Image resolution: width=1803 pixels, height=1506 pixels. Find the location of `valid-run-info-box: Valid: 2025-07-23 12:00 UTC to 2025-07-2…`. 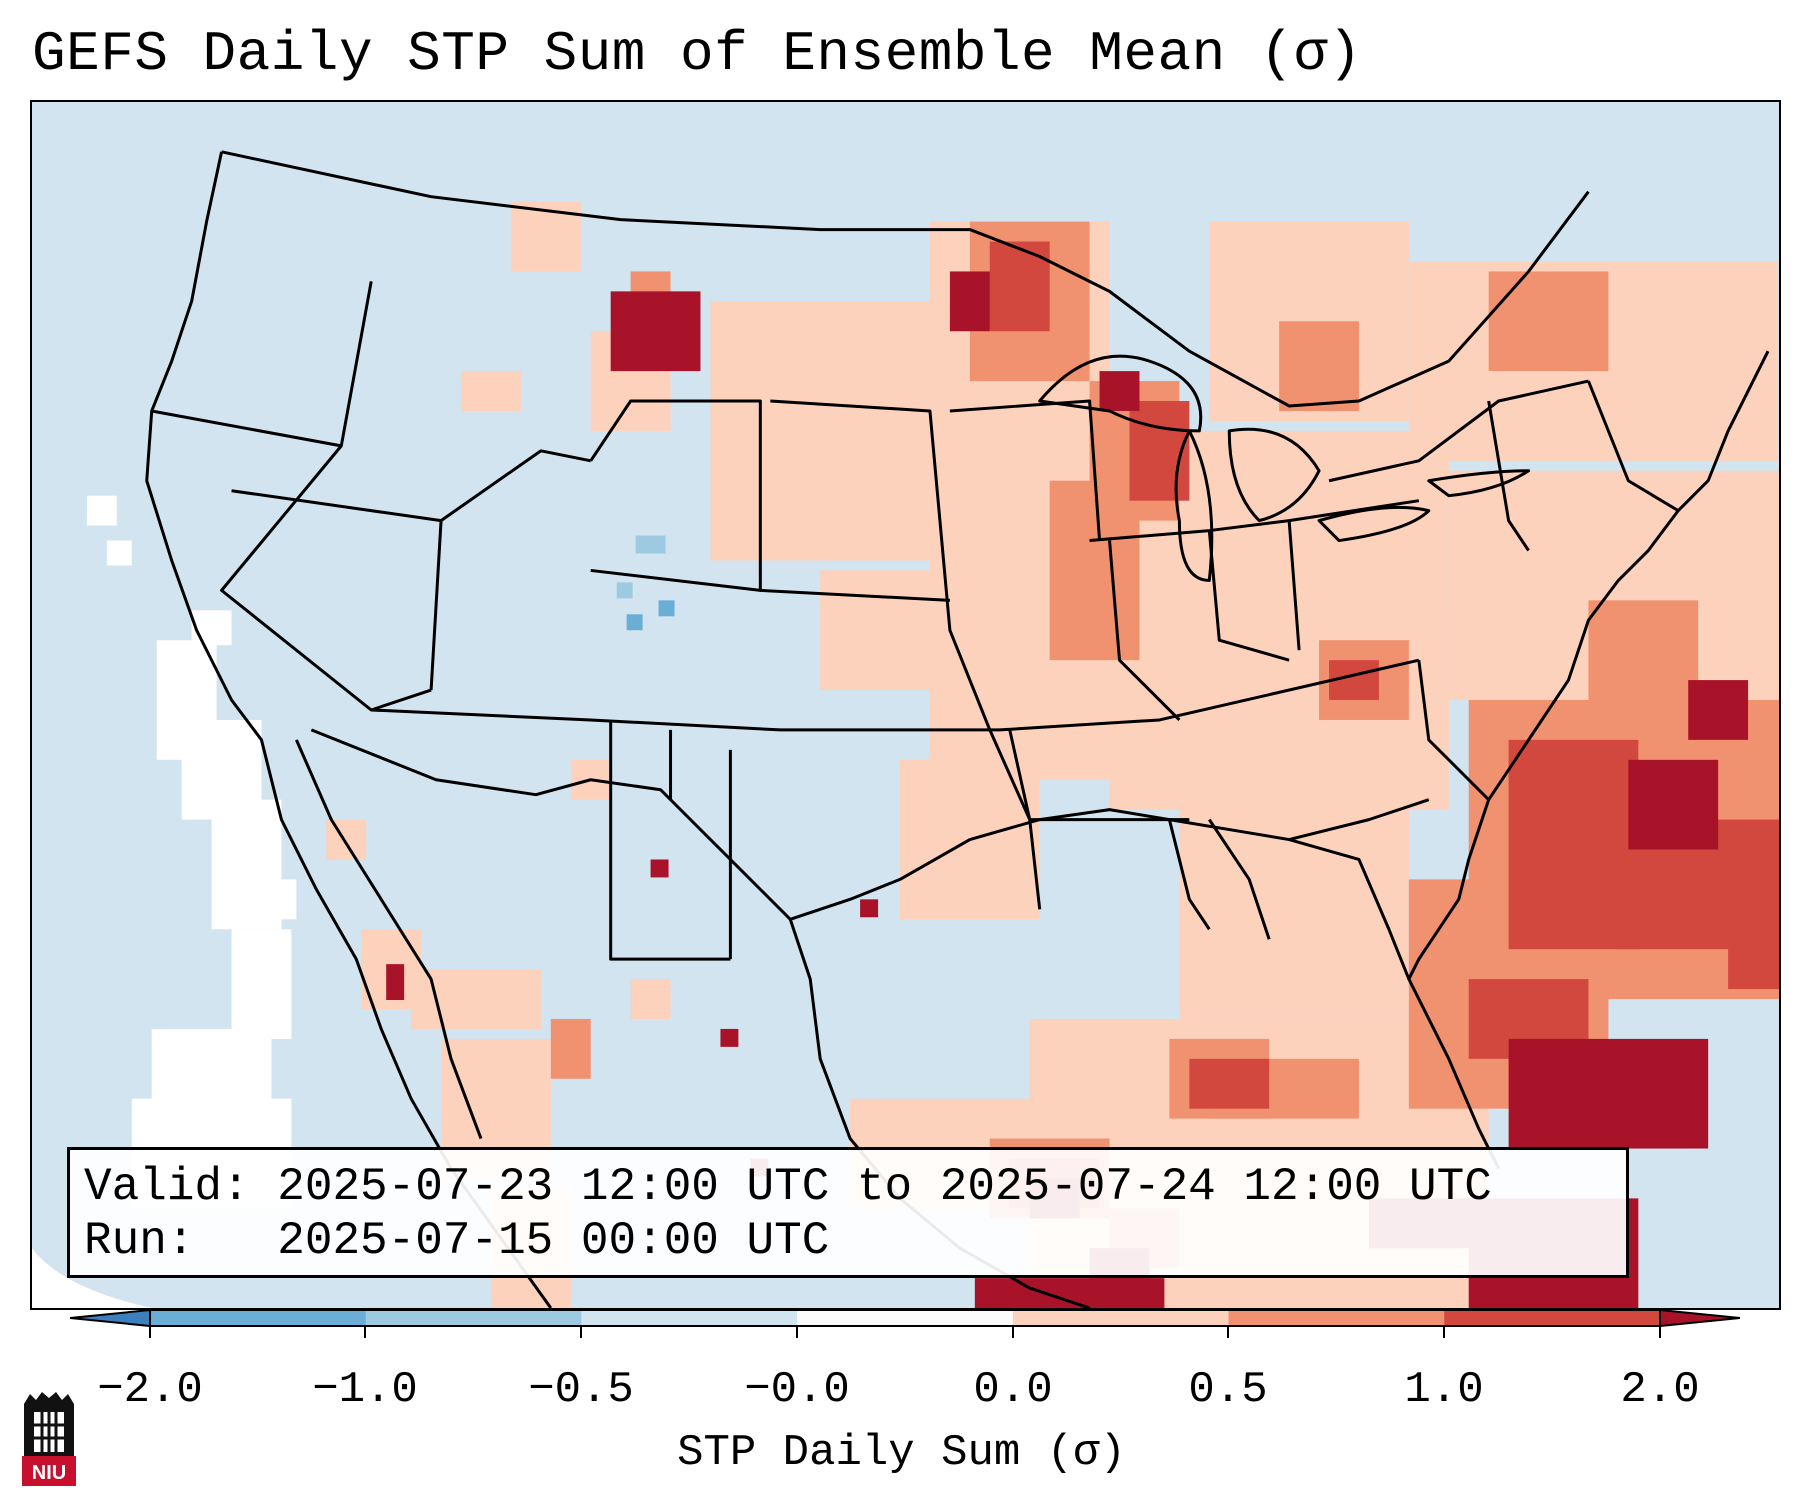

valid-run-info-box: Valid: 2025-07-23 12:00 UTC to 2025-07-2… is located at coordinates (848, 1212).